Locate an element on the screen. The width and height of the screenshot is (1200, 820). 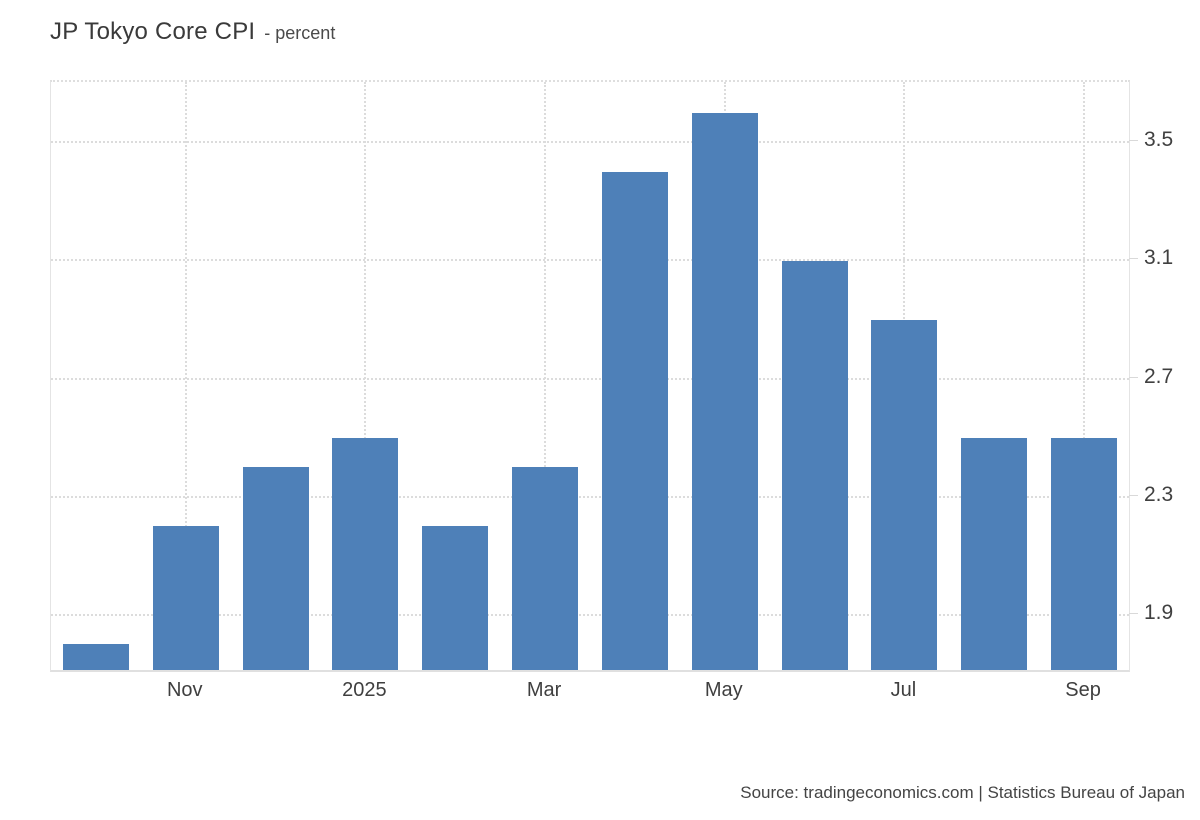
chart-header: JP Tokyo Core CPI - percent is located at coordinates (192, 32).